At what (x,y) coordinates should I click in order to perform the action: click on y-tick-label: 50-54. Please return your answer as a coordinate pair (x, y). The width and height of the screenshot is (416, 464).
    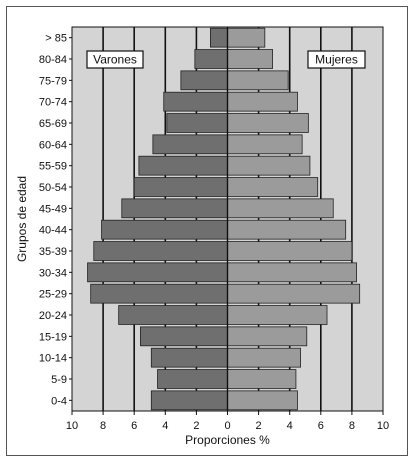
    Looking at the image, I should click on (53, 188).